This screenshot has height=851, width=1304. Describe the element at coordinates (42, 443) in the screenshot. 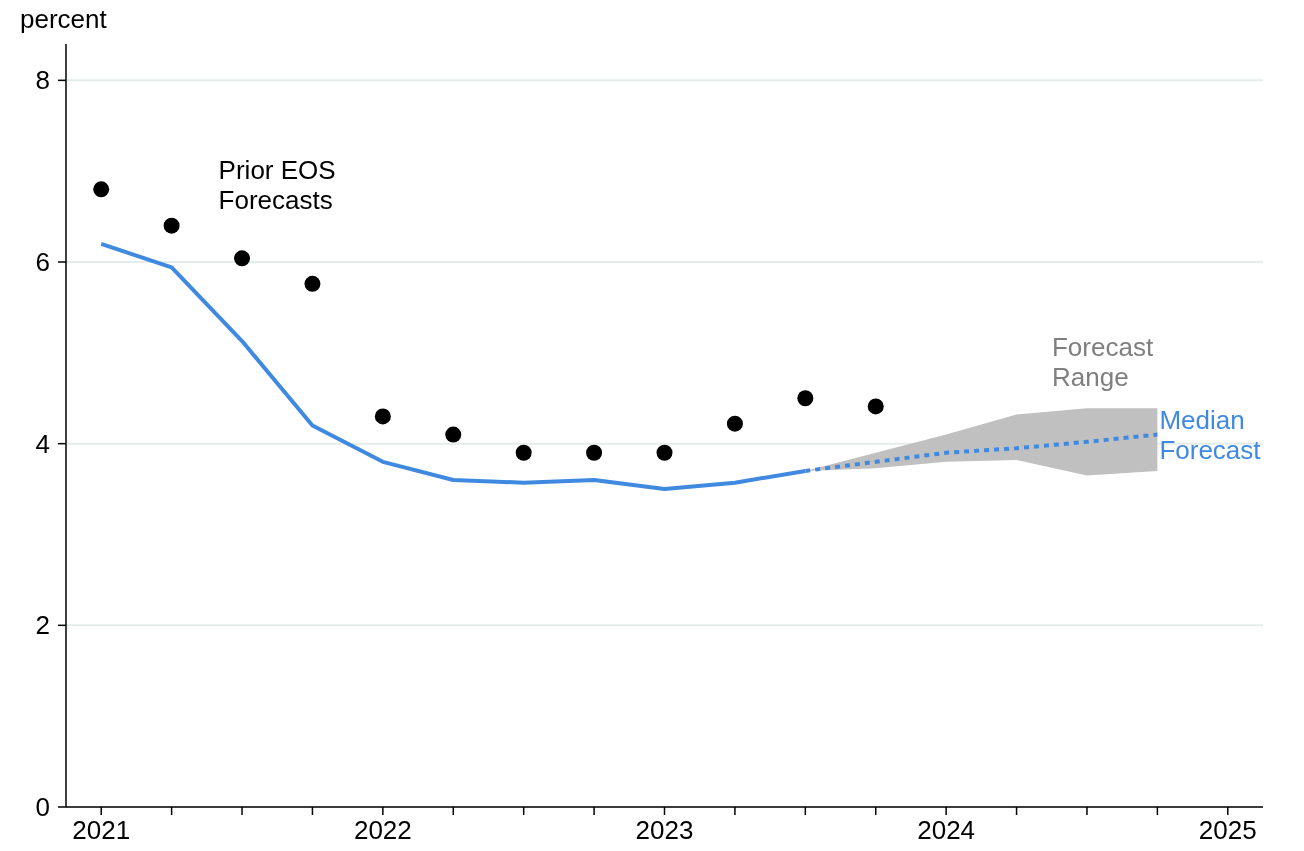

I see `y-tick-label: 4` at that location.